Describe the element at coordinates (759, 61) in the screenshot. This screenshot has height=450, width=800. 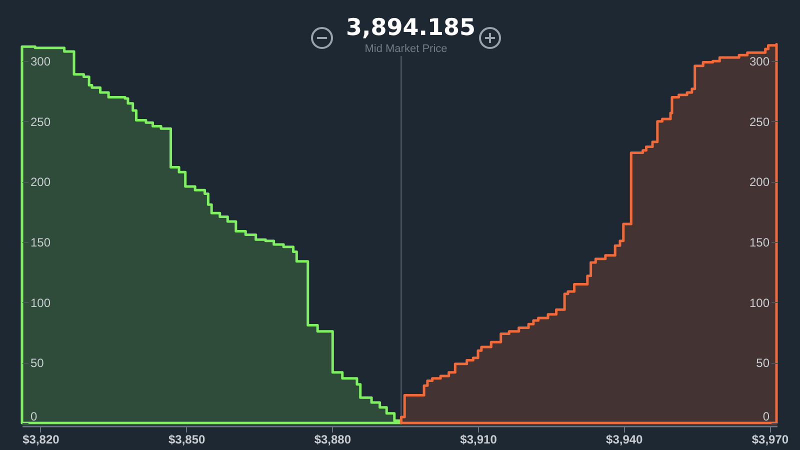
I see `y2-tick-label: 300` at that location.